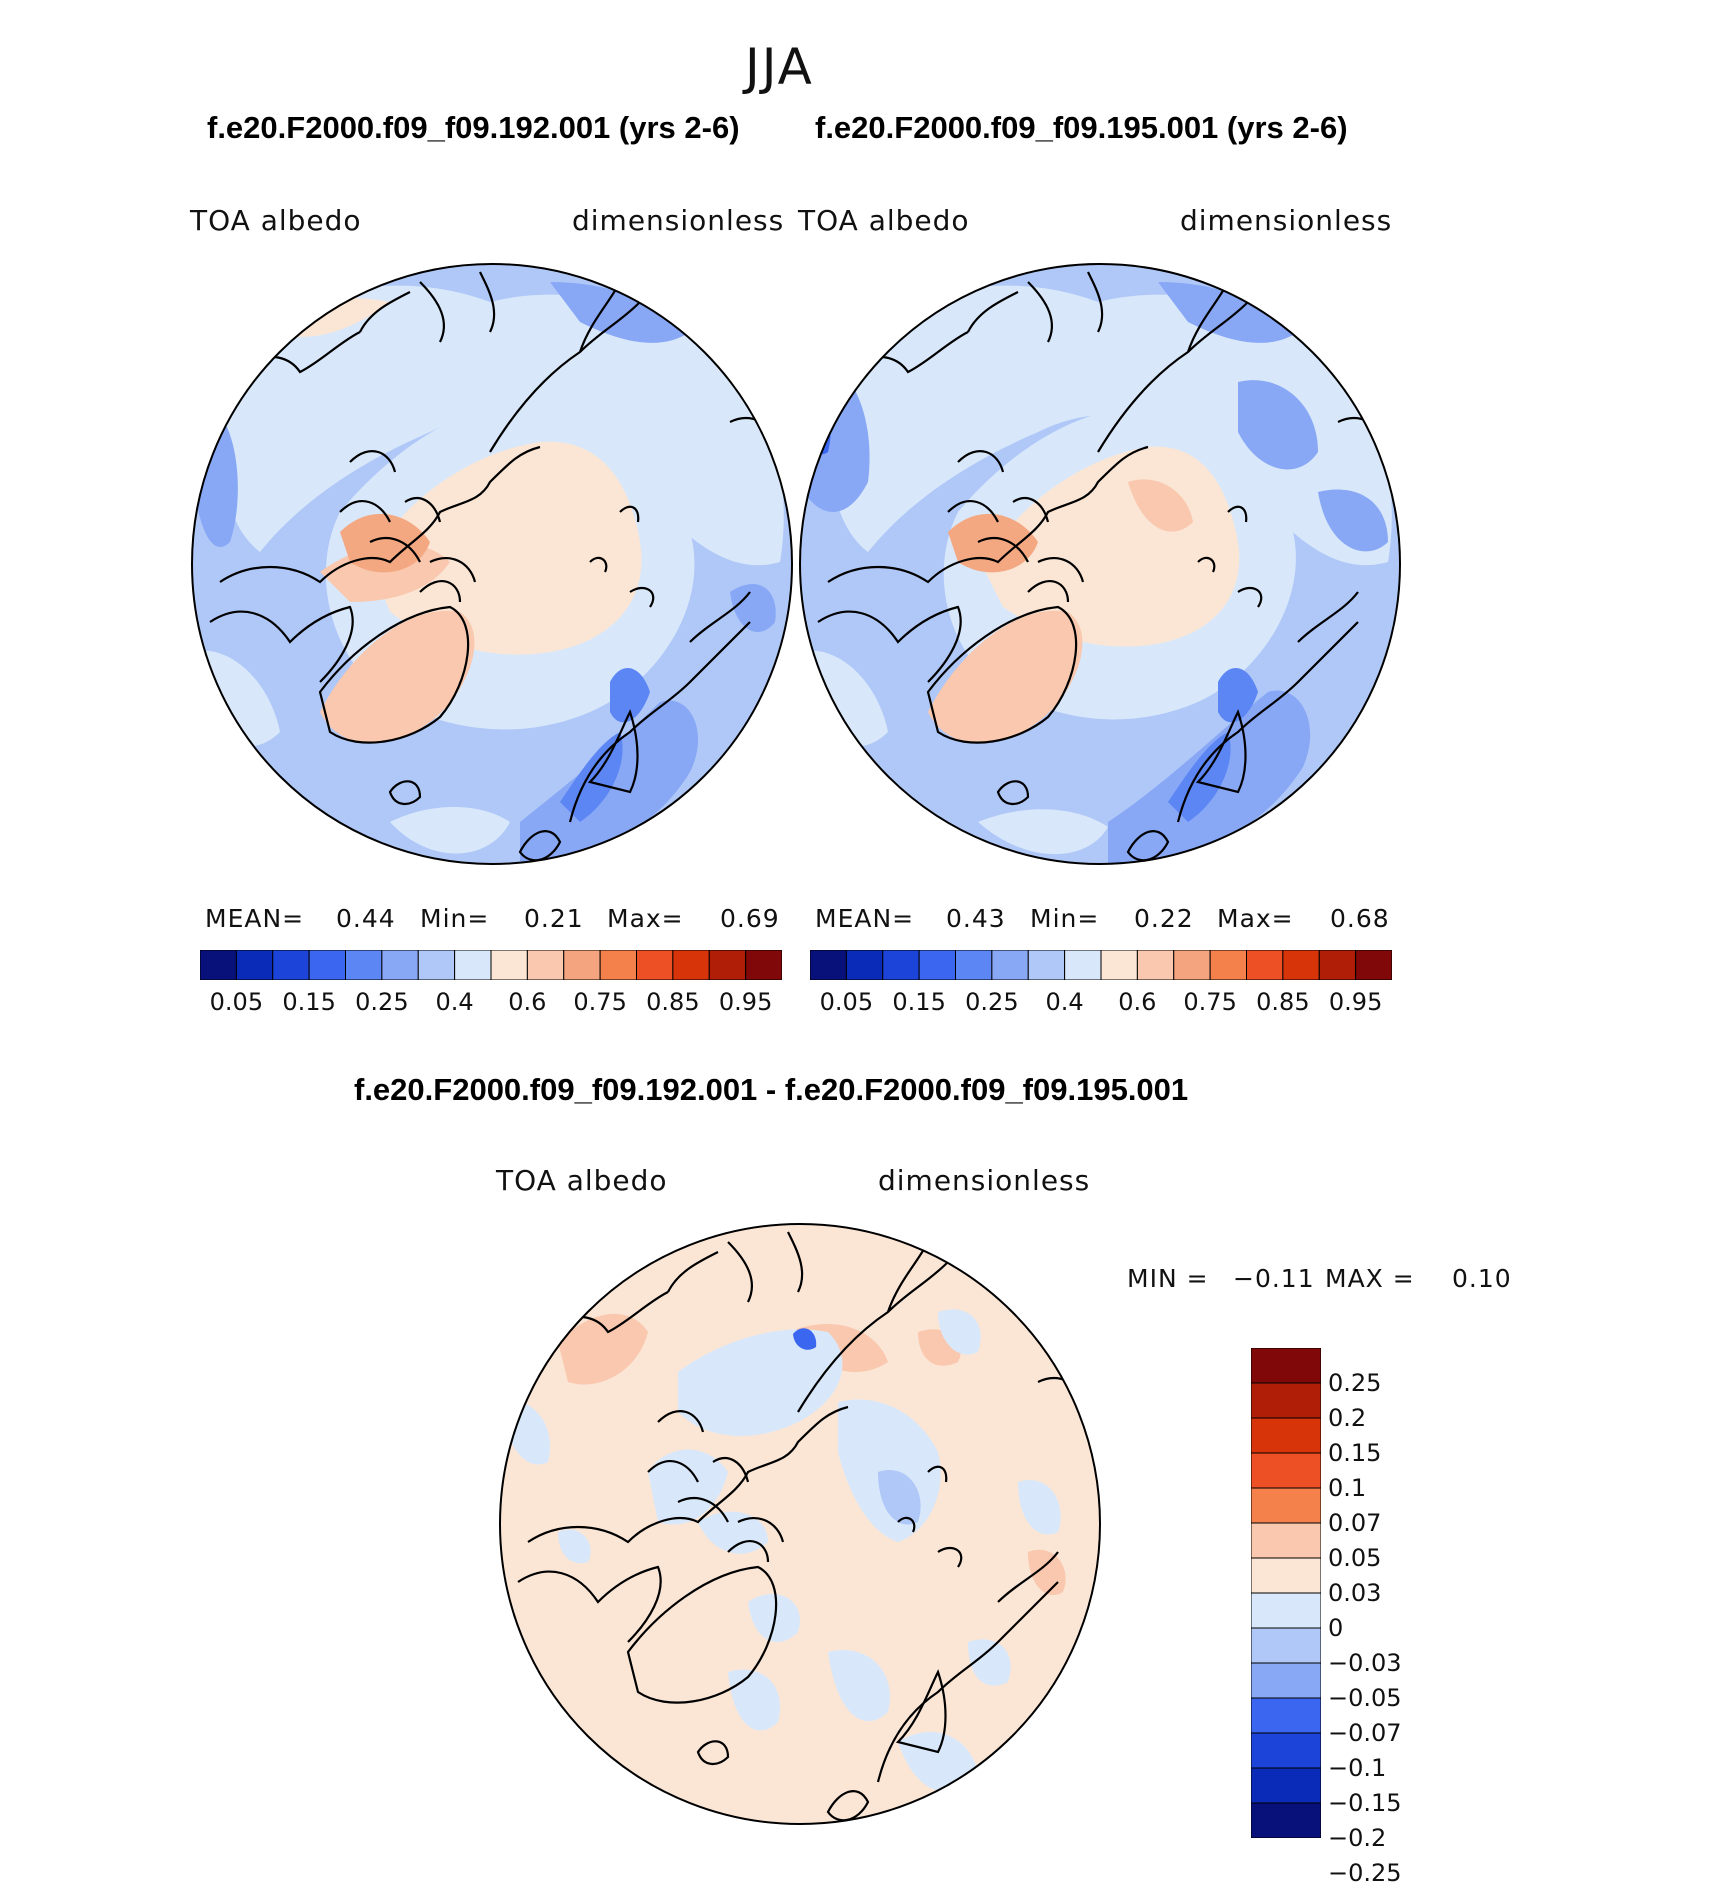 The width and height of the screenshot is (1710, 1887). I want to click on panel-2-colorbar-tick-label: 0.75, so click(1210, 1002).